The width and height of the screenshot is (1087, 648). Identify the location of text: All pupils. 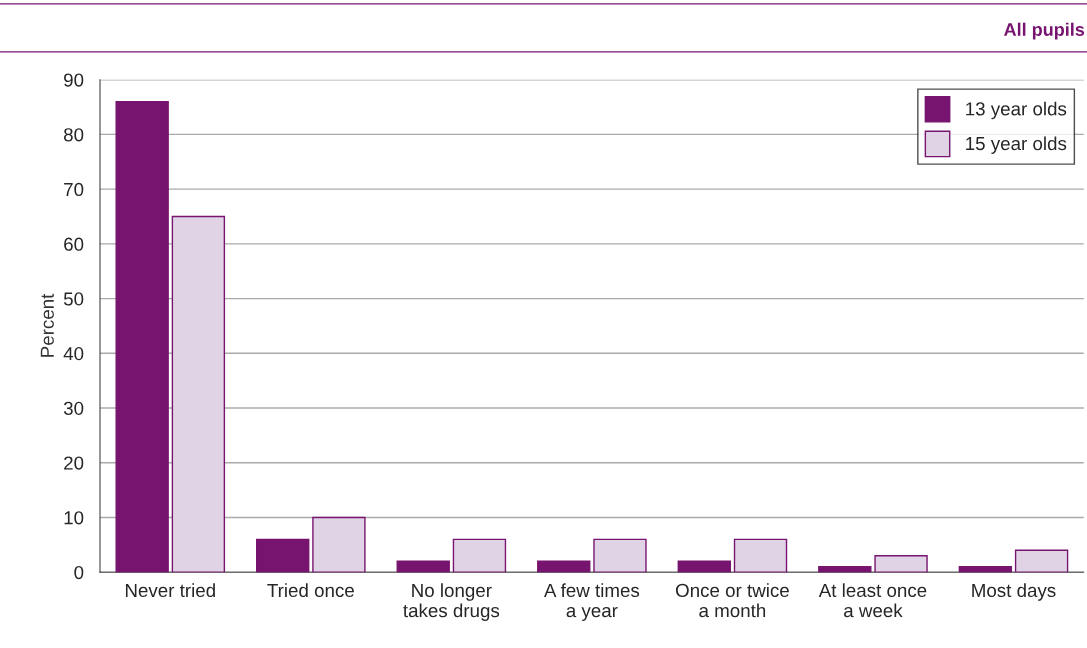
(1044, 31).